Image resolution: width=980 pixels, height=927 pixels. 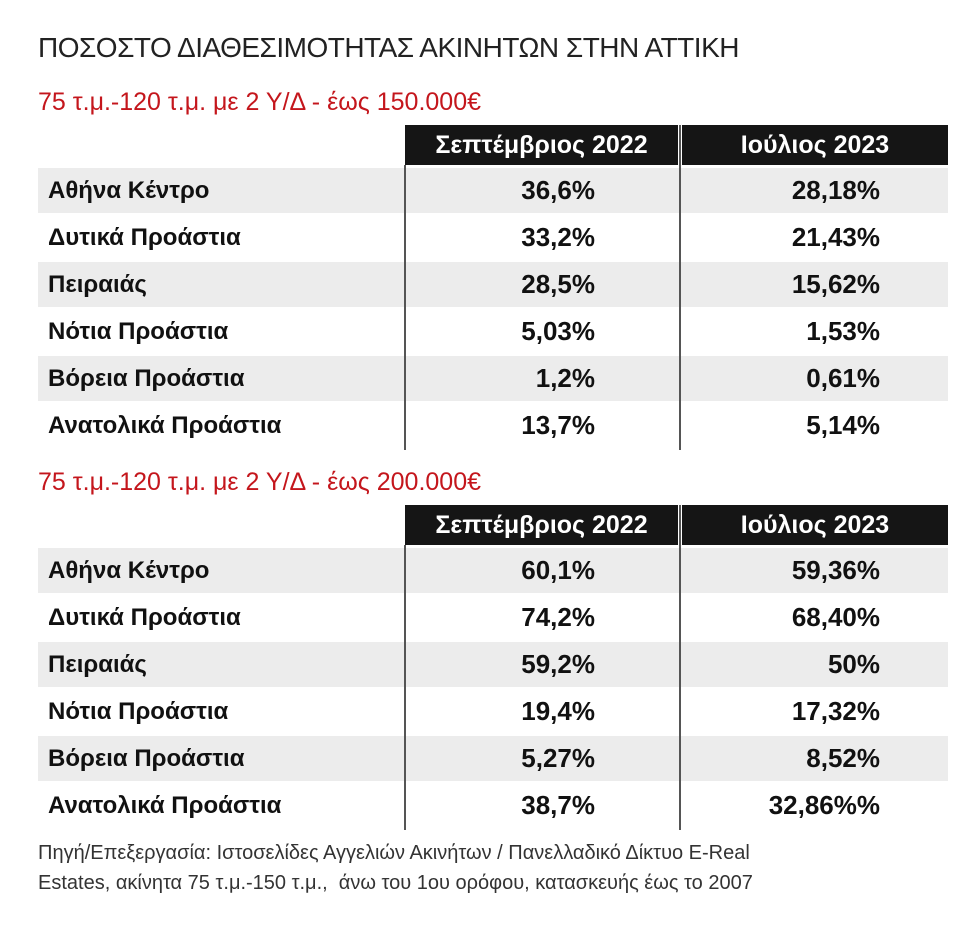 What do you see at coordinates (558, 617) in the screenshot?
I see `cell-value: 74,2%` at bounding box center [558, 617].